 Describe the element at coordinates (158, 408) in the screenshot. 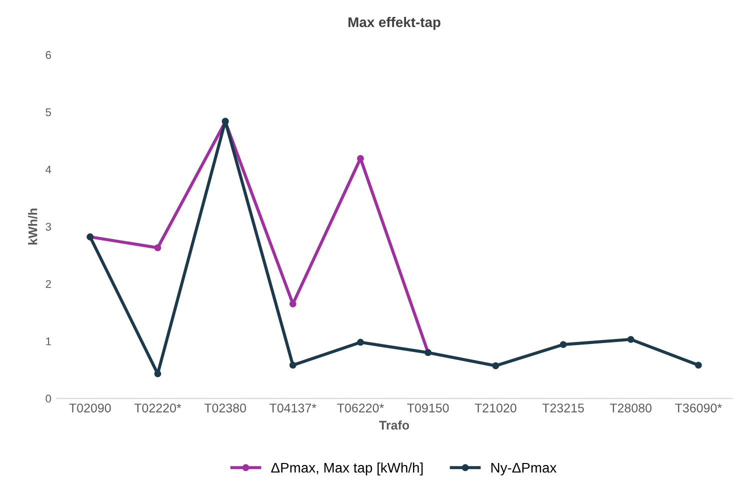

I see `x-tick-label: T02220*` at that location.